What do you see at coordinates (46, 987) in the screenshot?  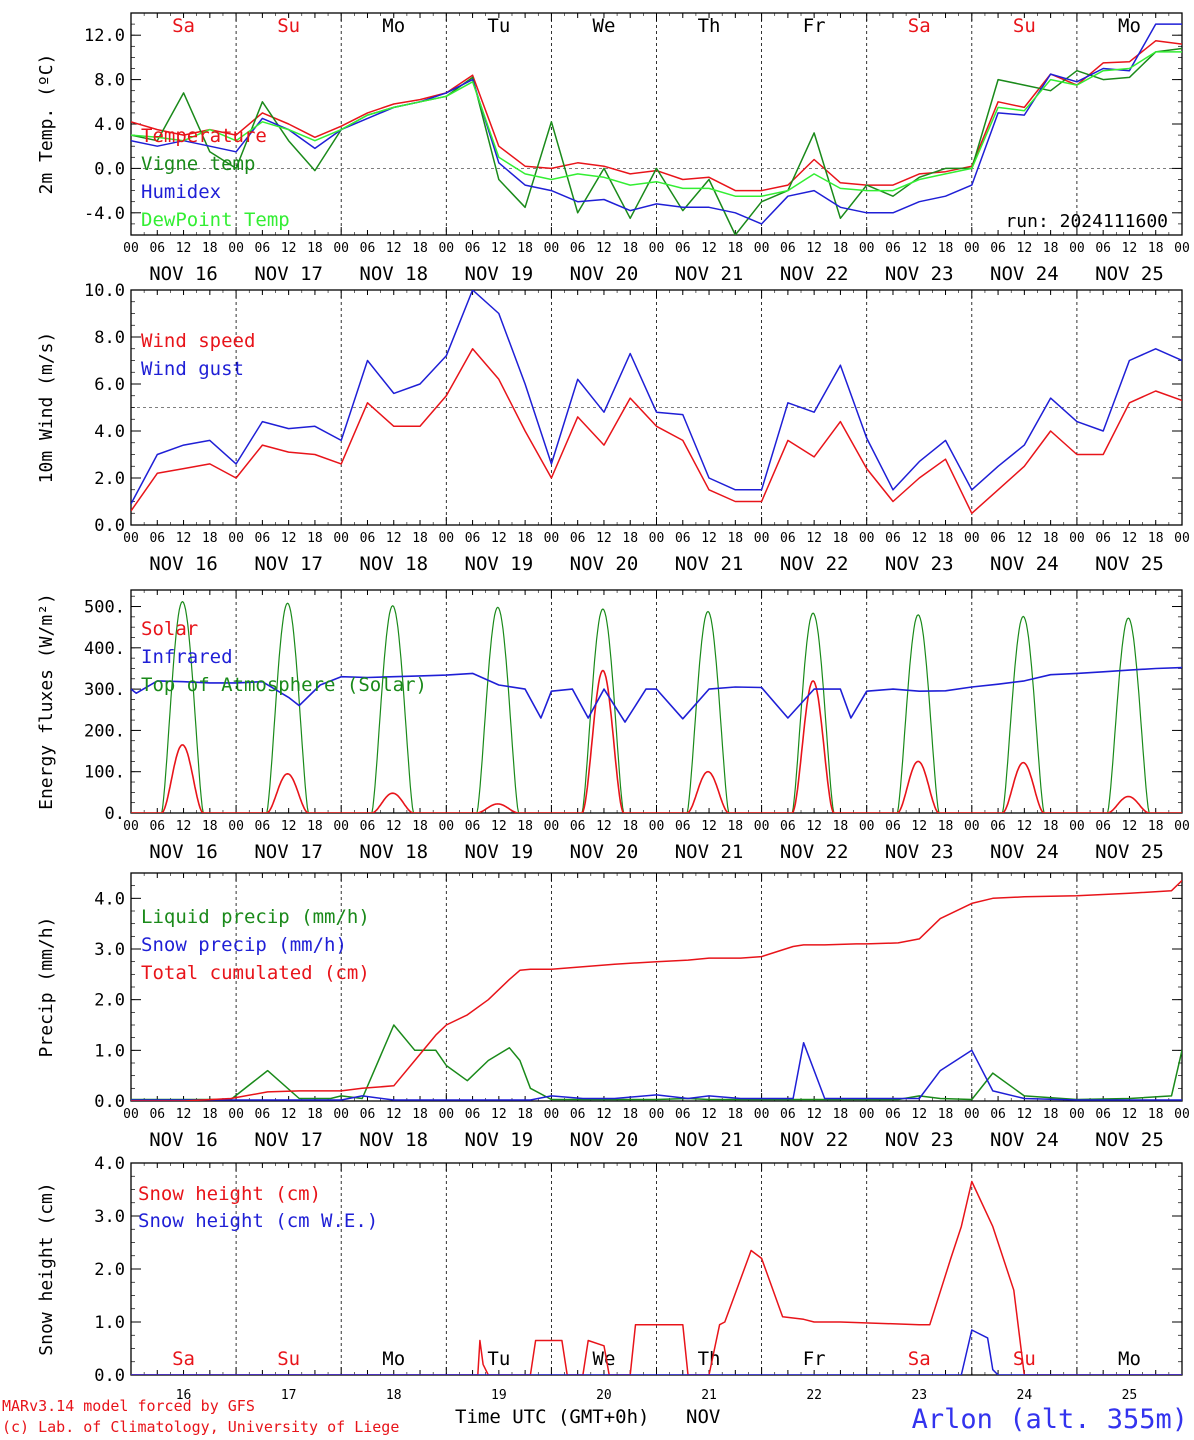 I see `y-axis-label: Precip (mm/h)` at bounding box center [46, 987].